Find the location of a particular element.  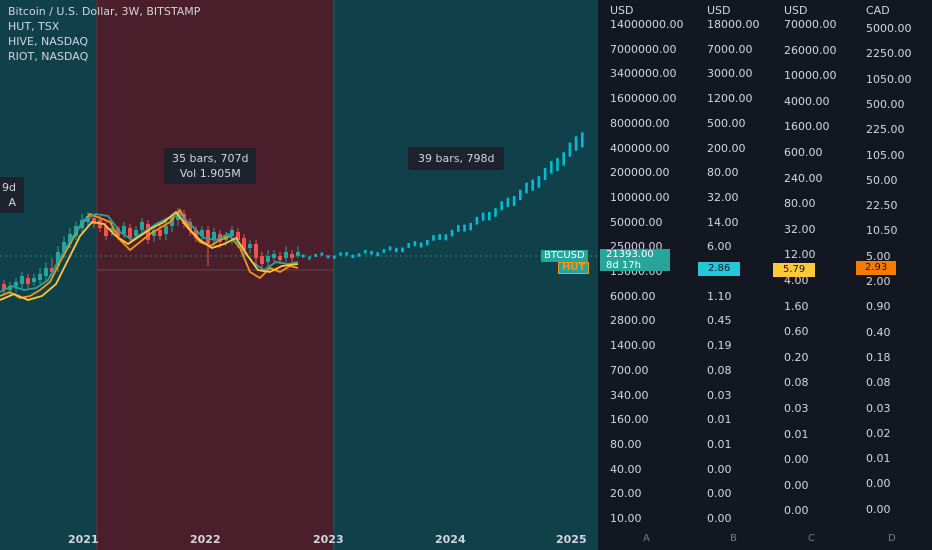

axis-tick: 1.60 is located at coordinates (796, 306).